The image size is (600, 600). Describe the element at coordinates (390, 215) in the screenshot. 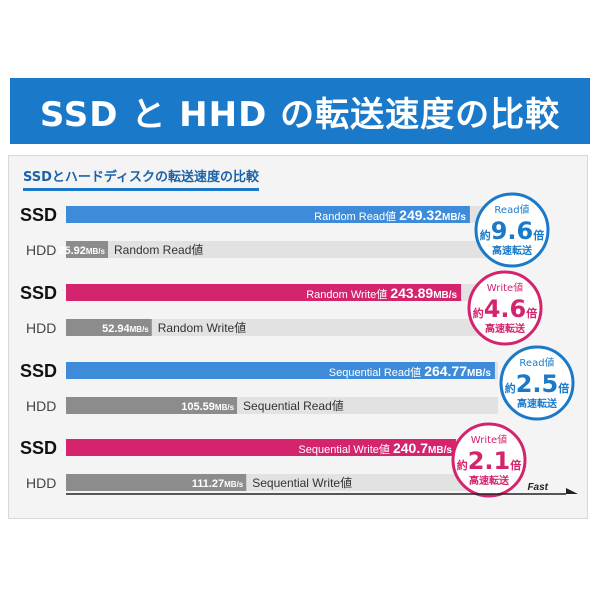

I see `ssd-bar-label: Random Read値 249.32MB/s` at that location.